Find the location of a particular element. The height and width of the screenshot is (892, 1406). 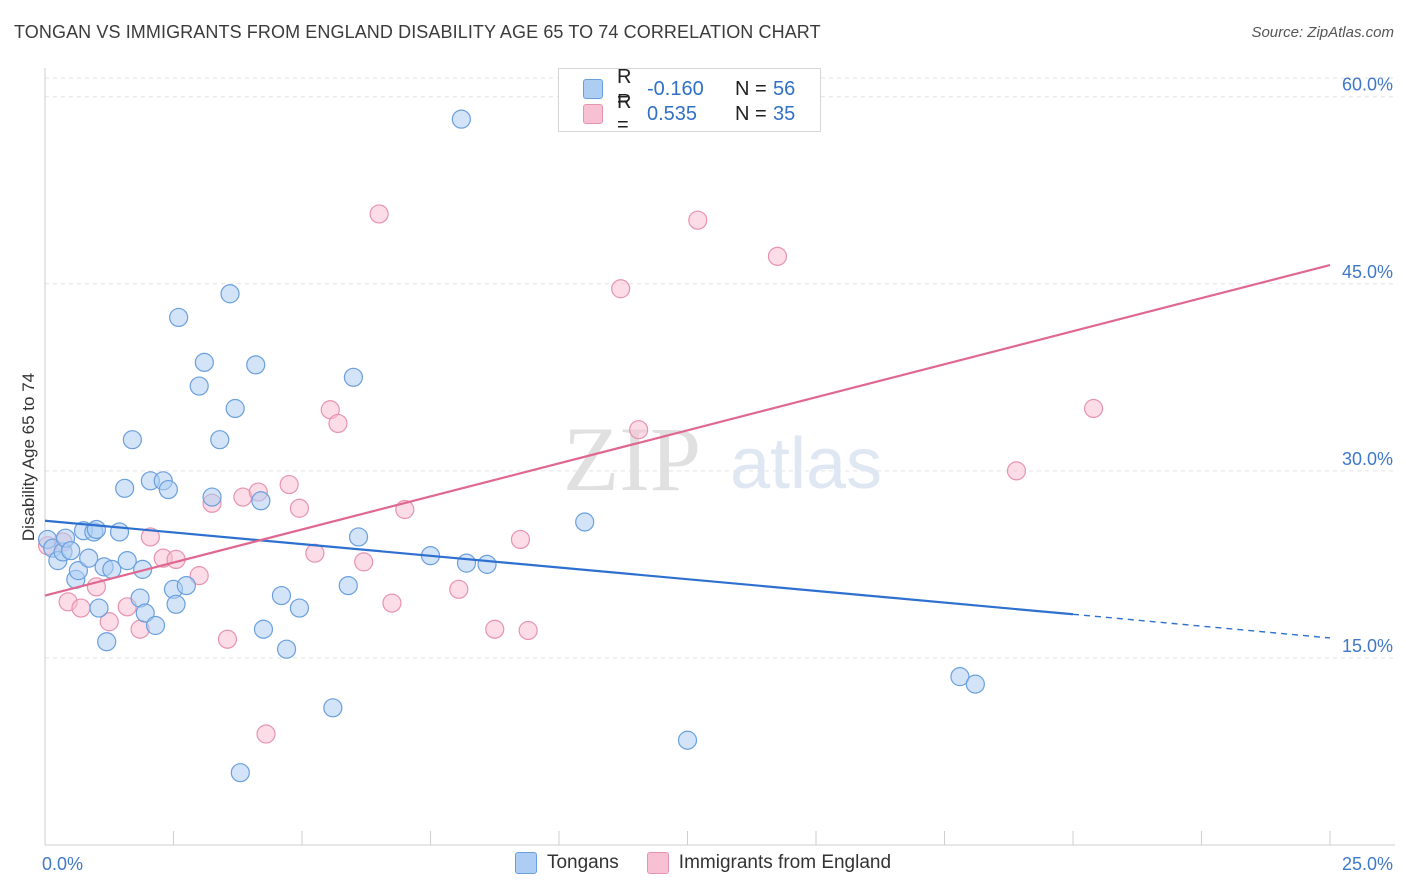

legend-item-immigrants: Immigrants from England is located at coordinates (769, 863).